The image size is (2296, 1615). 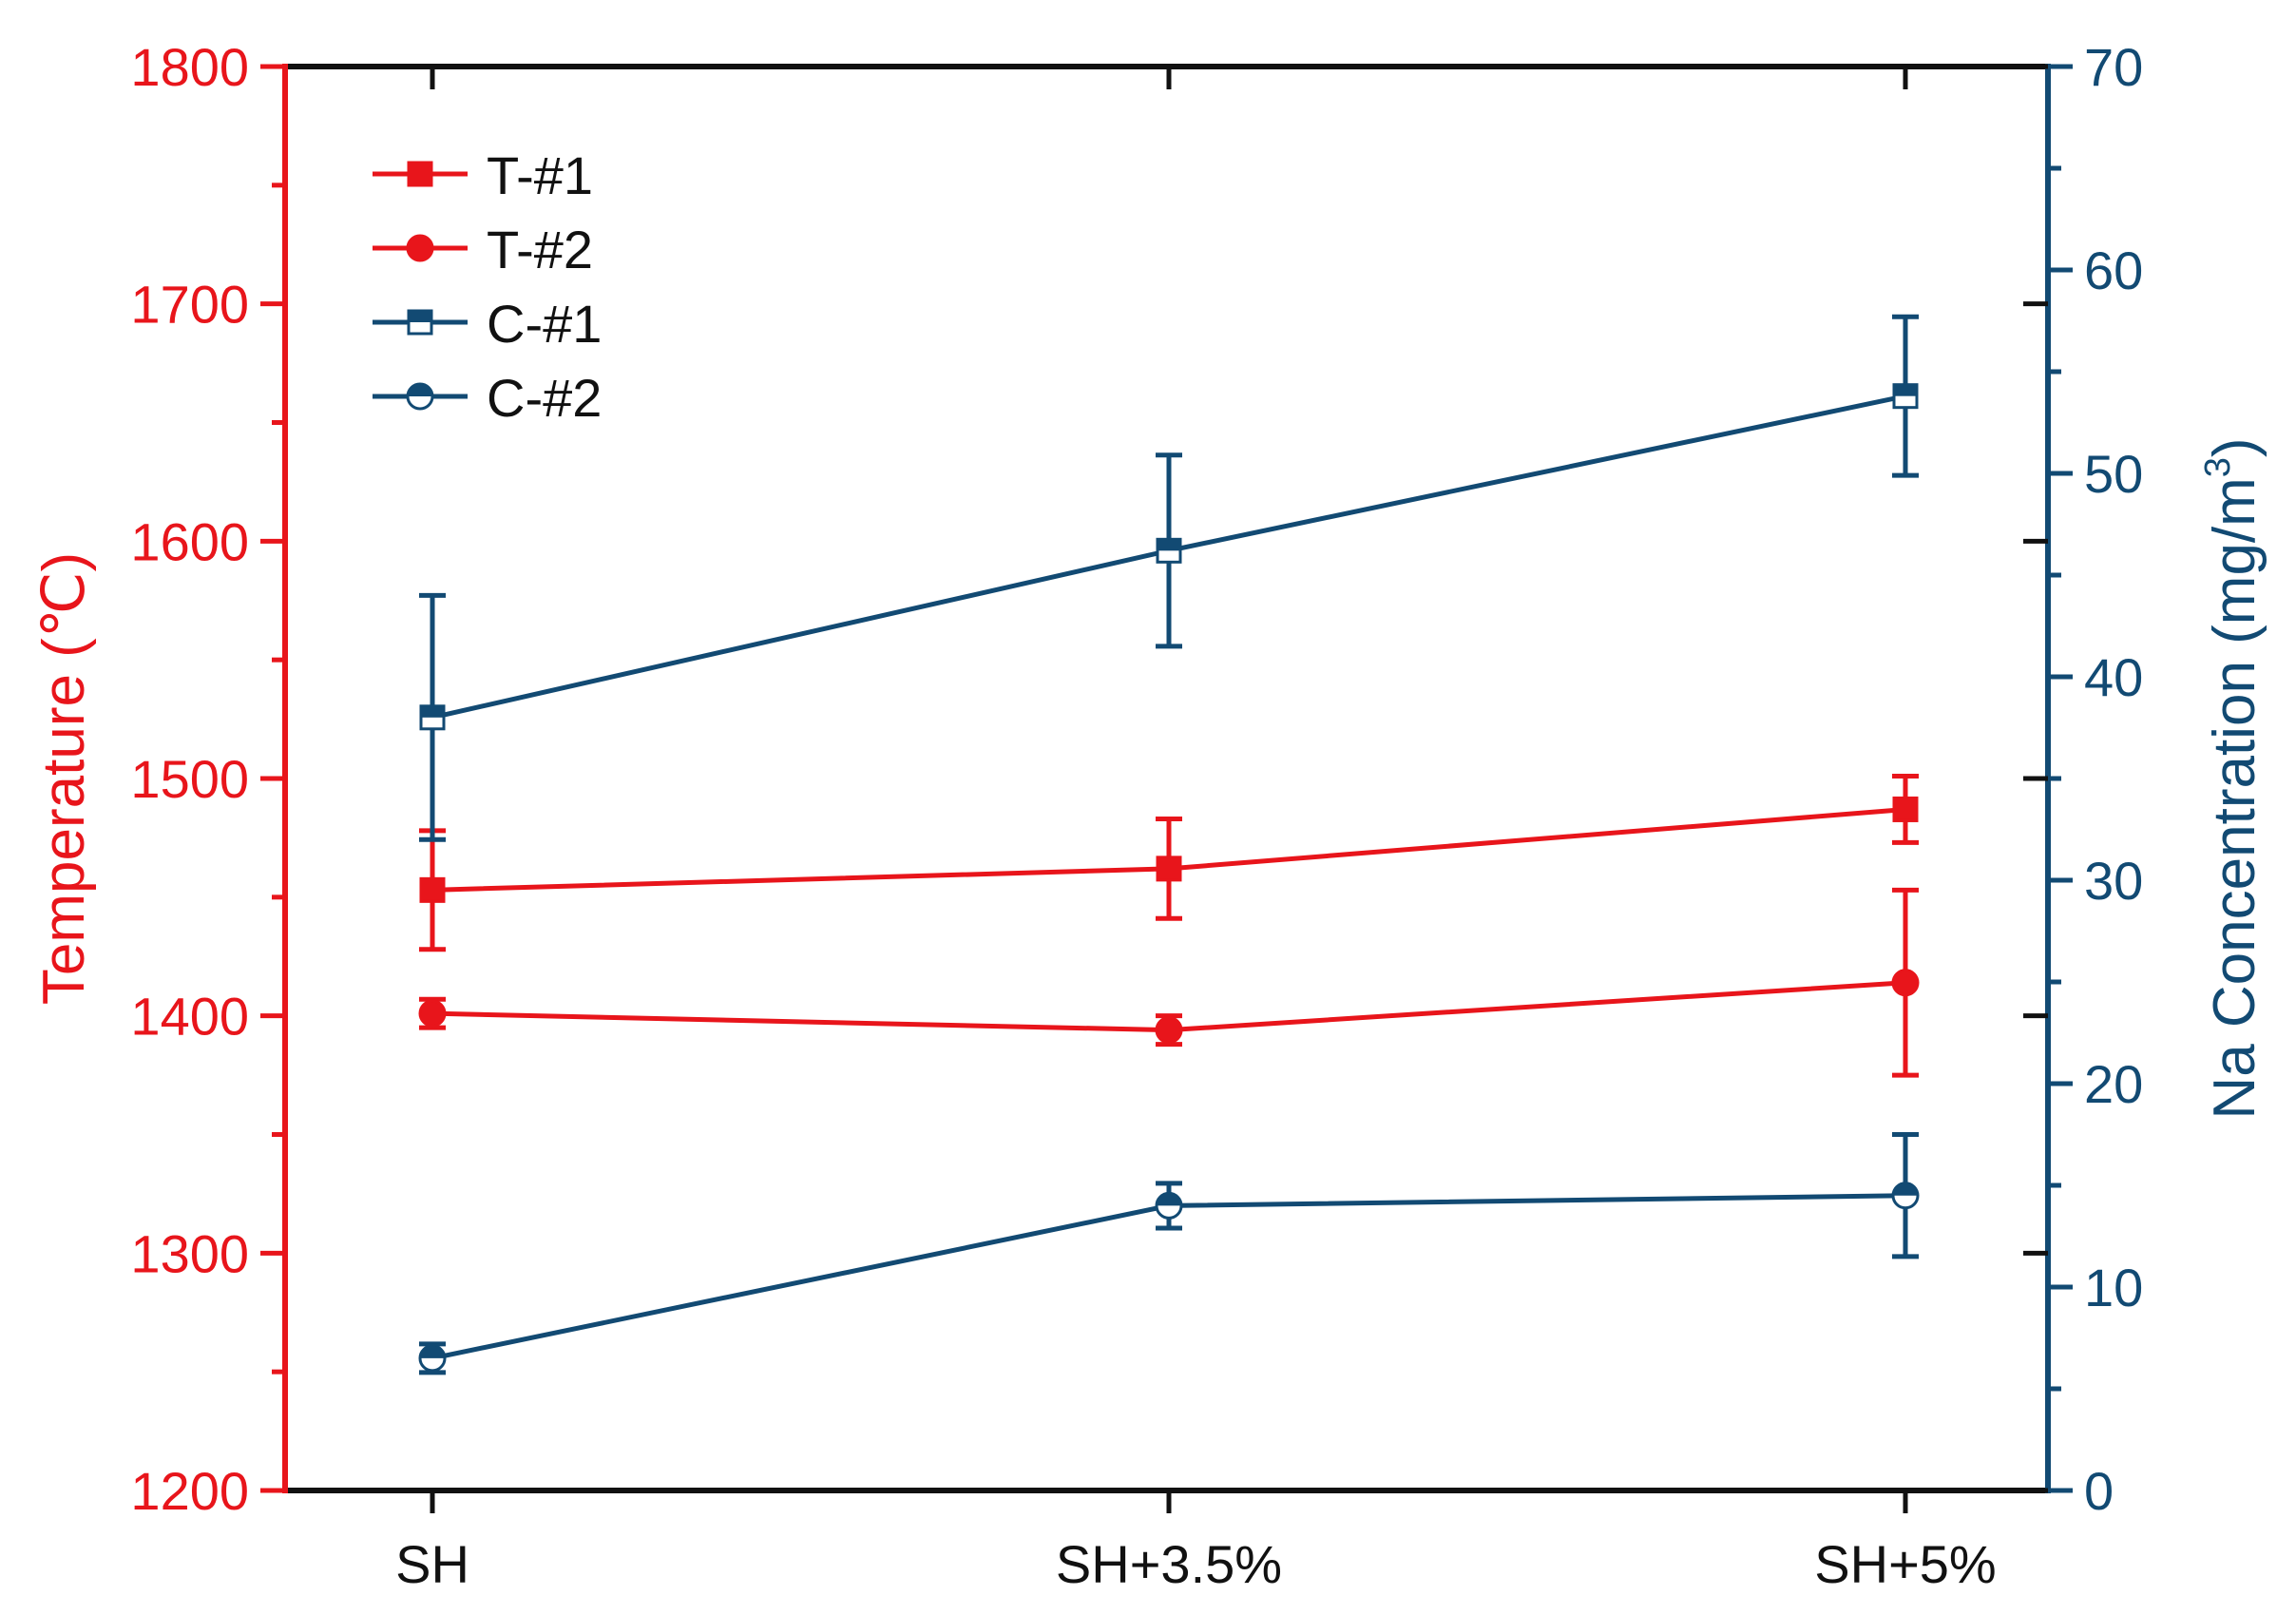 I want to click on x-tick-label: SH, so click(x=432, y=1564).